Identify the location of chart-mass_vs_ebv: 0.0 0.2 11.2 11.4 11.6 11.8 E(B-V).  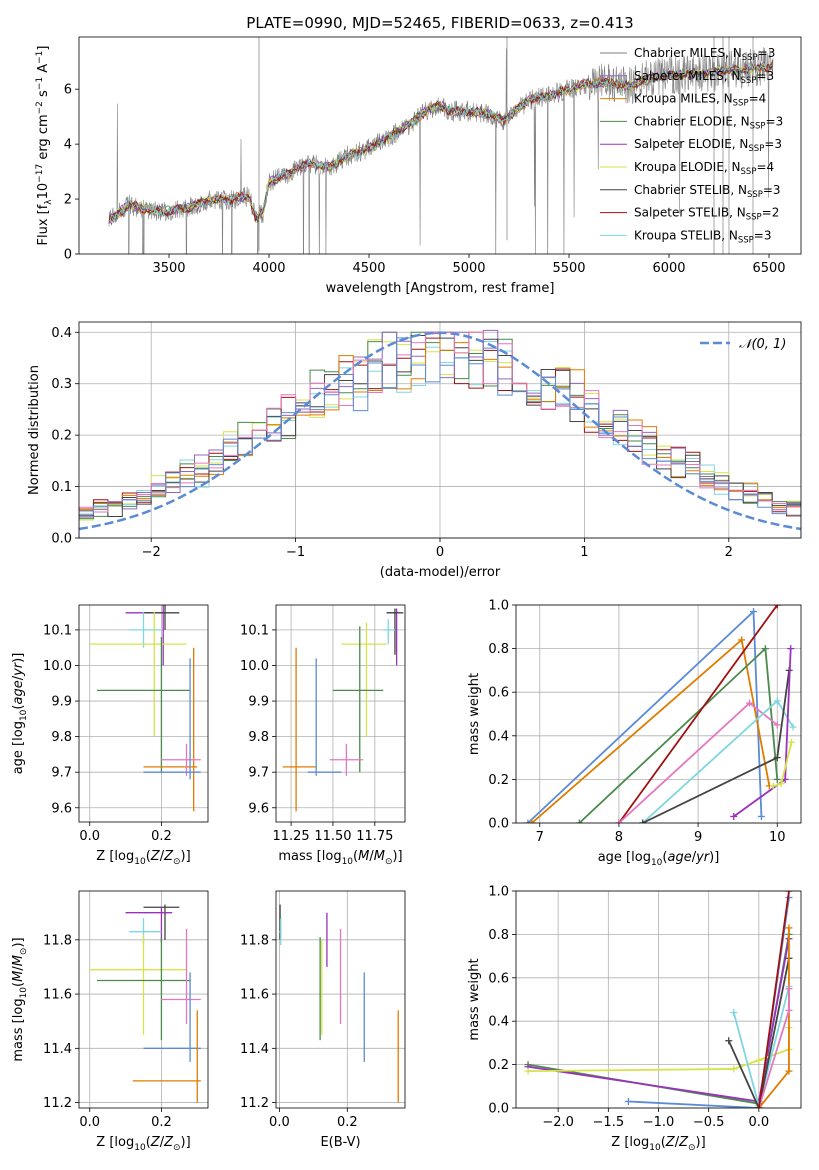
(323, 1020).